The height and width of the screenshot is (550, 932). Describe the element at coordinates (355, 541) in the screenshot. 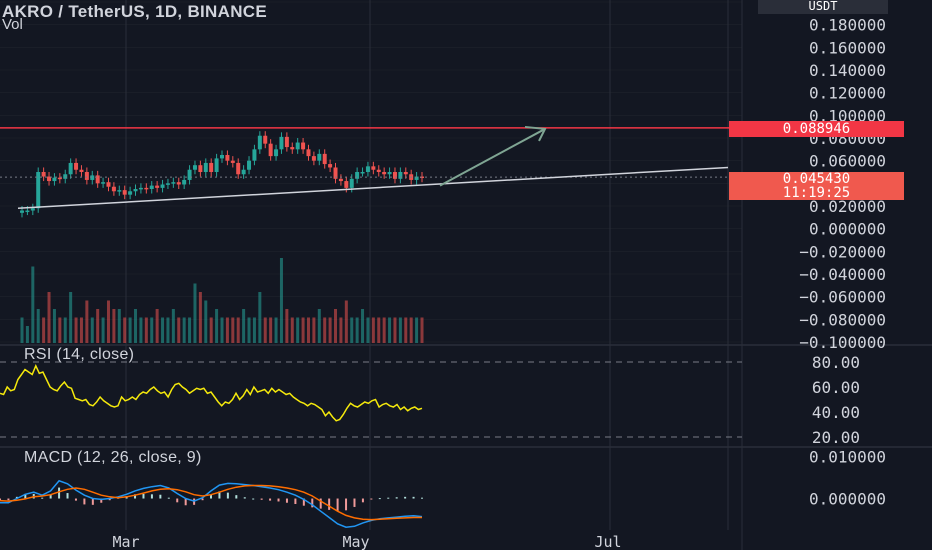

I see `time-axis-label: May` at that location.